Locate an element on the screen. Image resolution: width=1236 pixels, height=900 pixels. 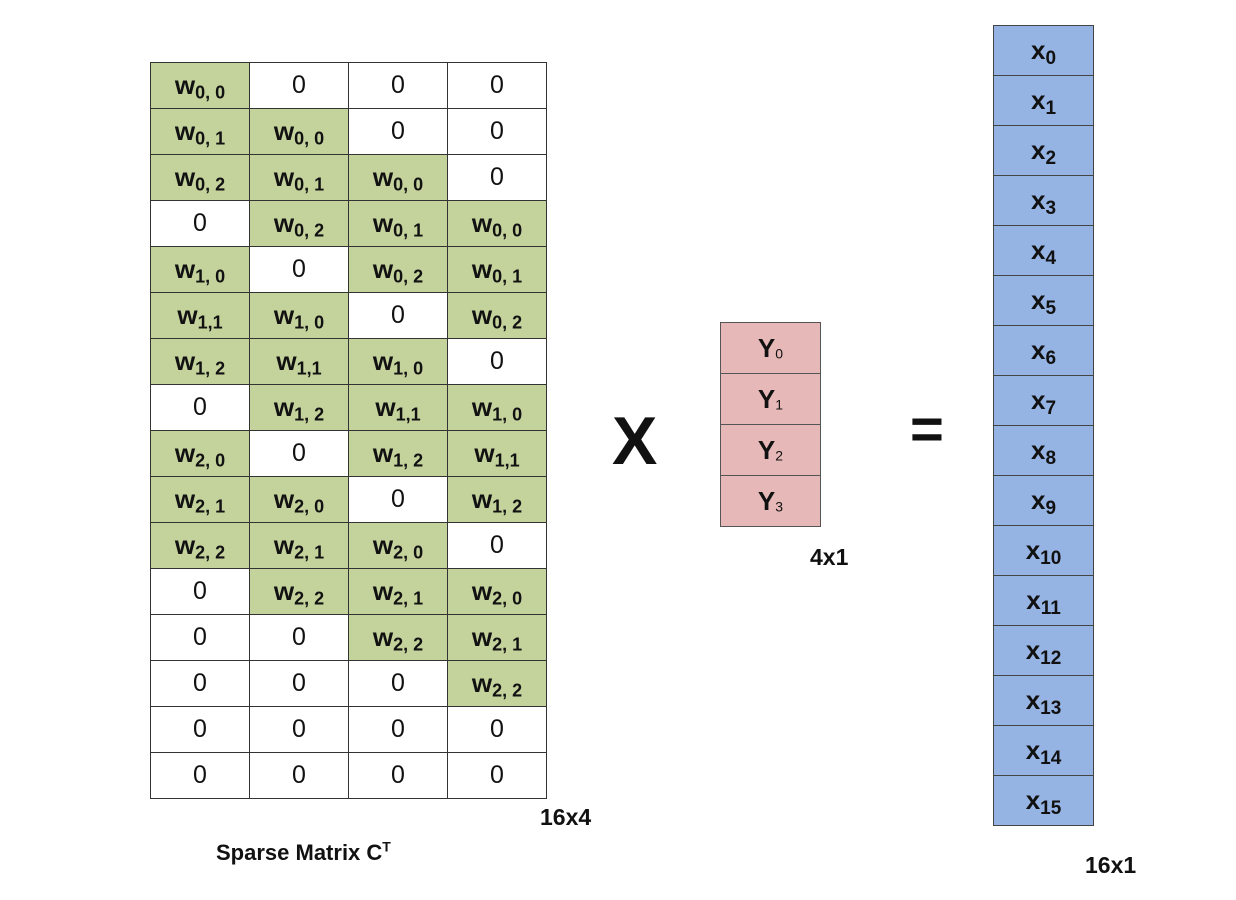
x-entry-index: 12 is located at coordinates (1051, 658).